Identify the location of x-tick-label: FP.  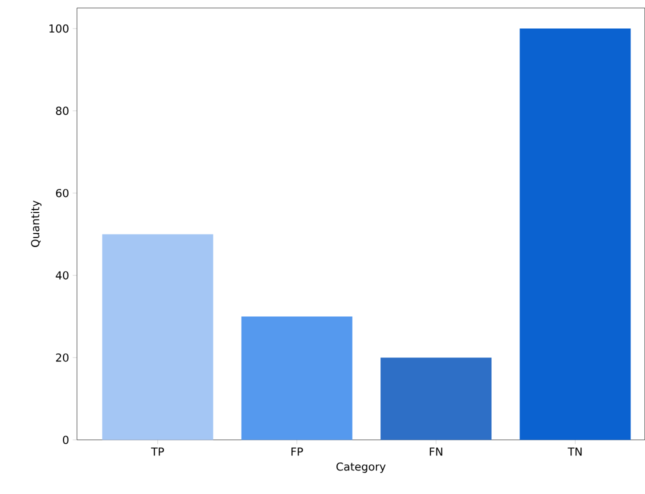
(297, 452).